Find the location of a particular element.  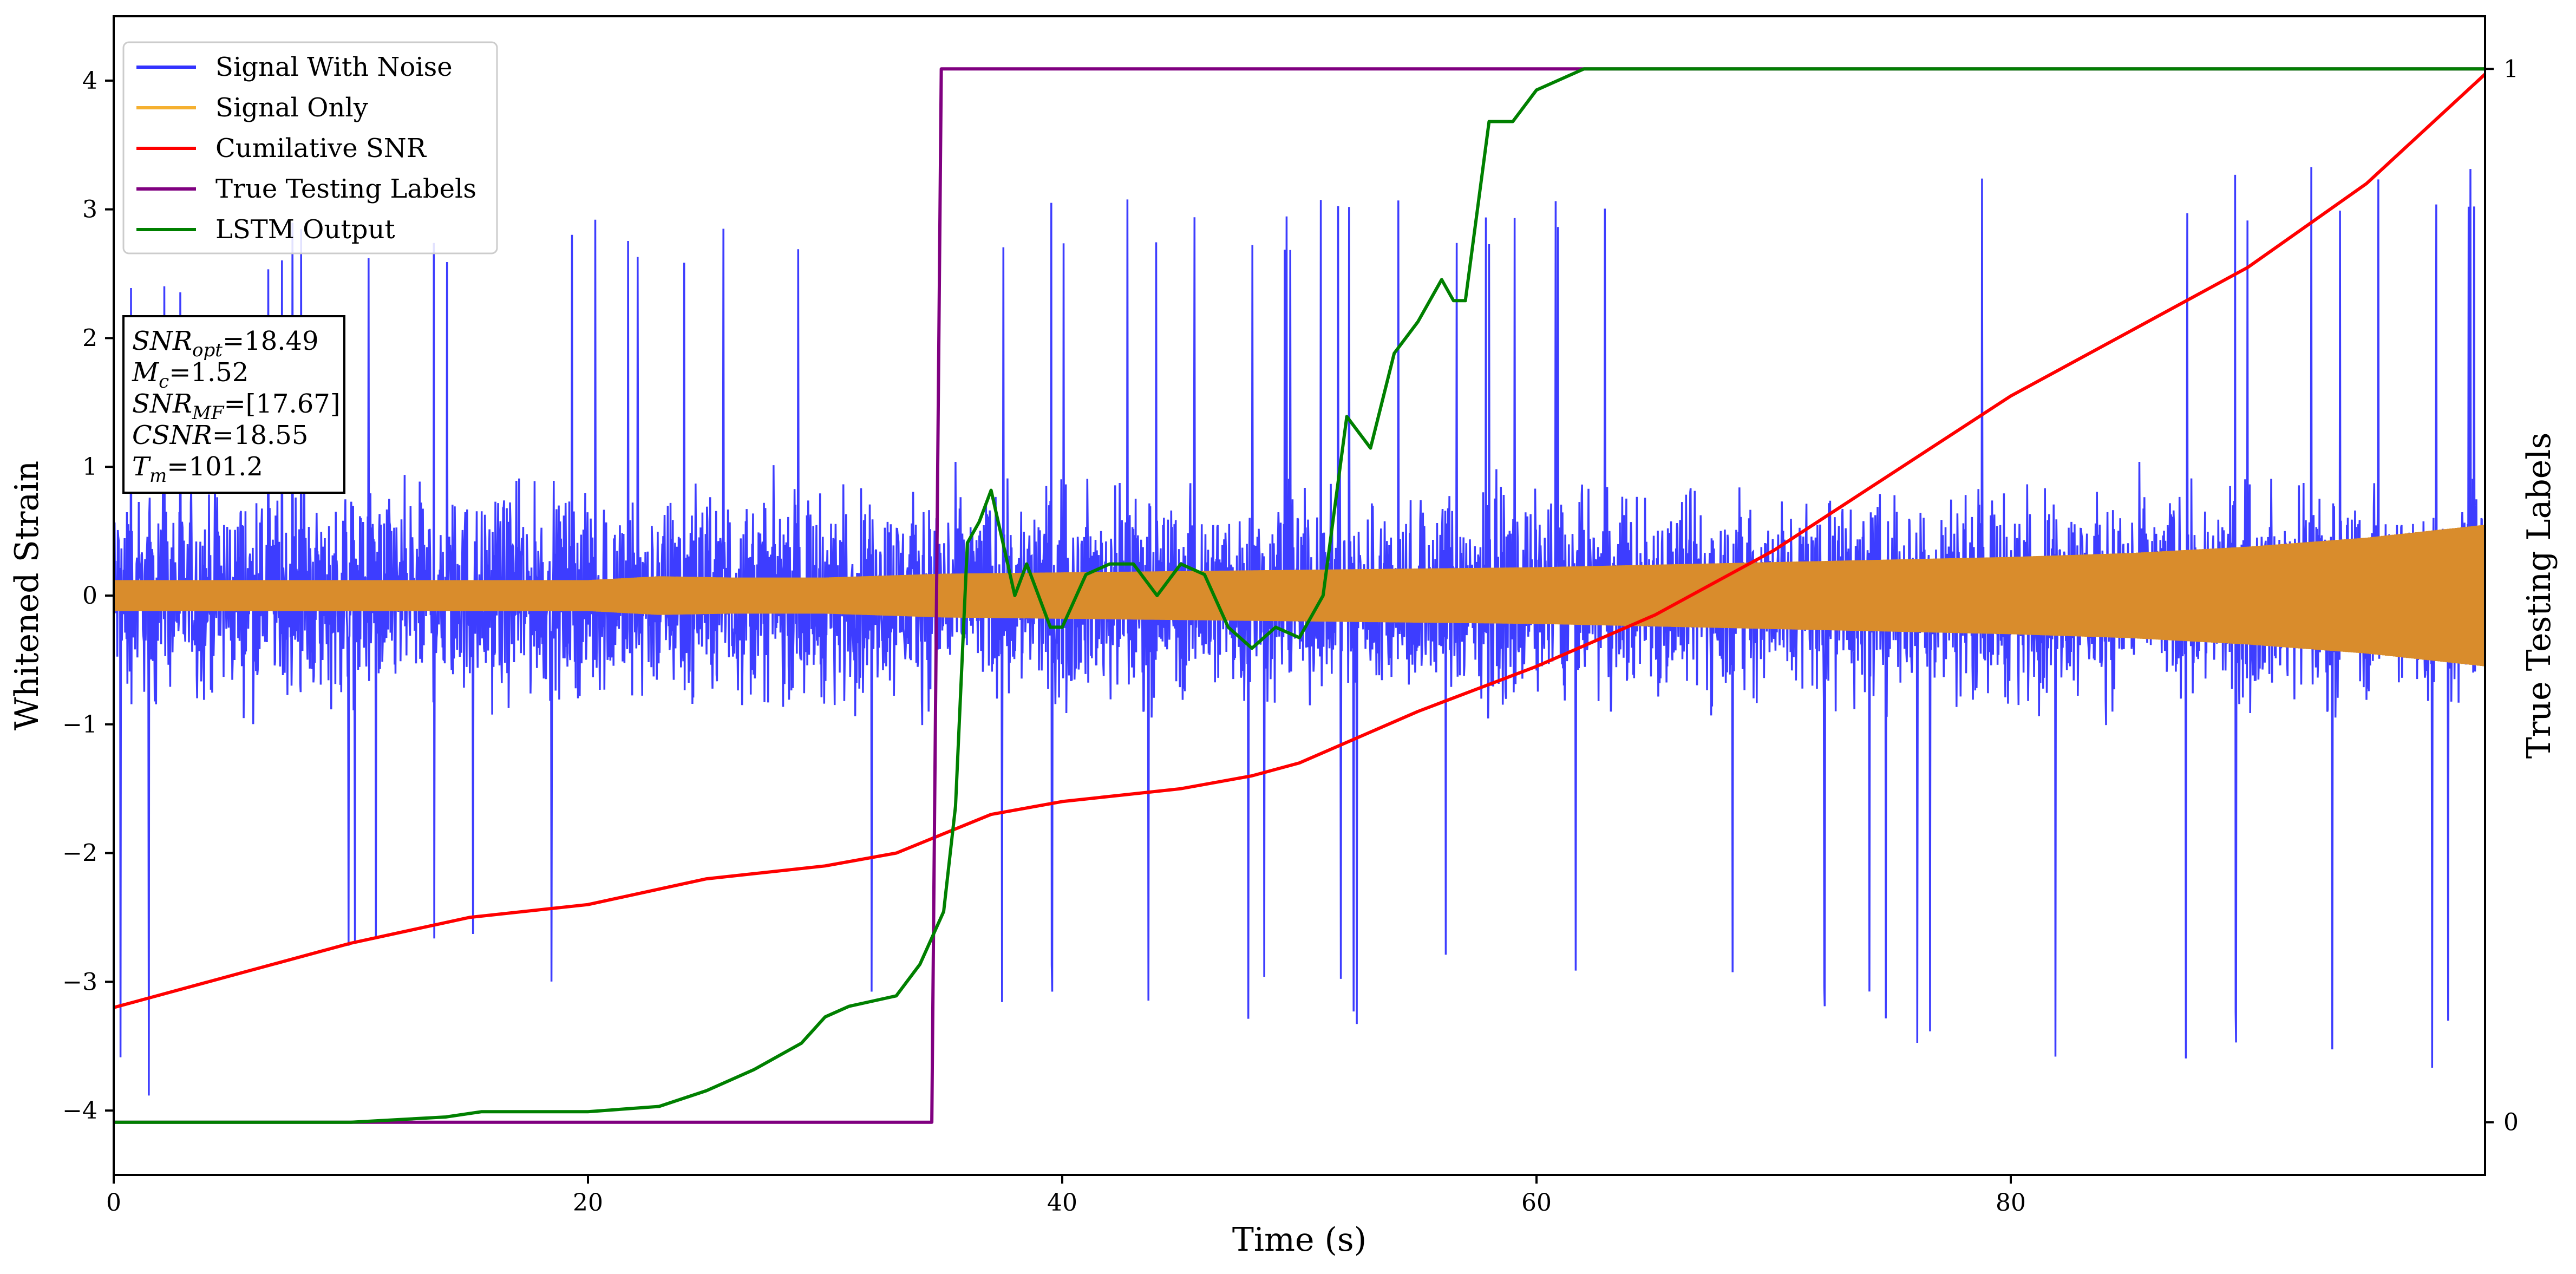

y-tick-label: −2 is located at coordinates (79, 853).